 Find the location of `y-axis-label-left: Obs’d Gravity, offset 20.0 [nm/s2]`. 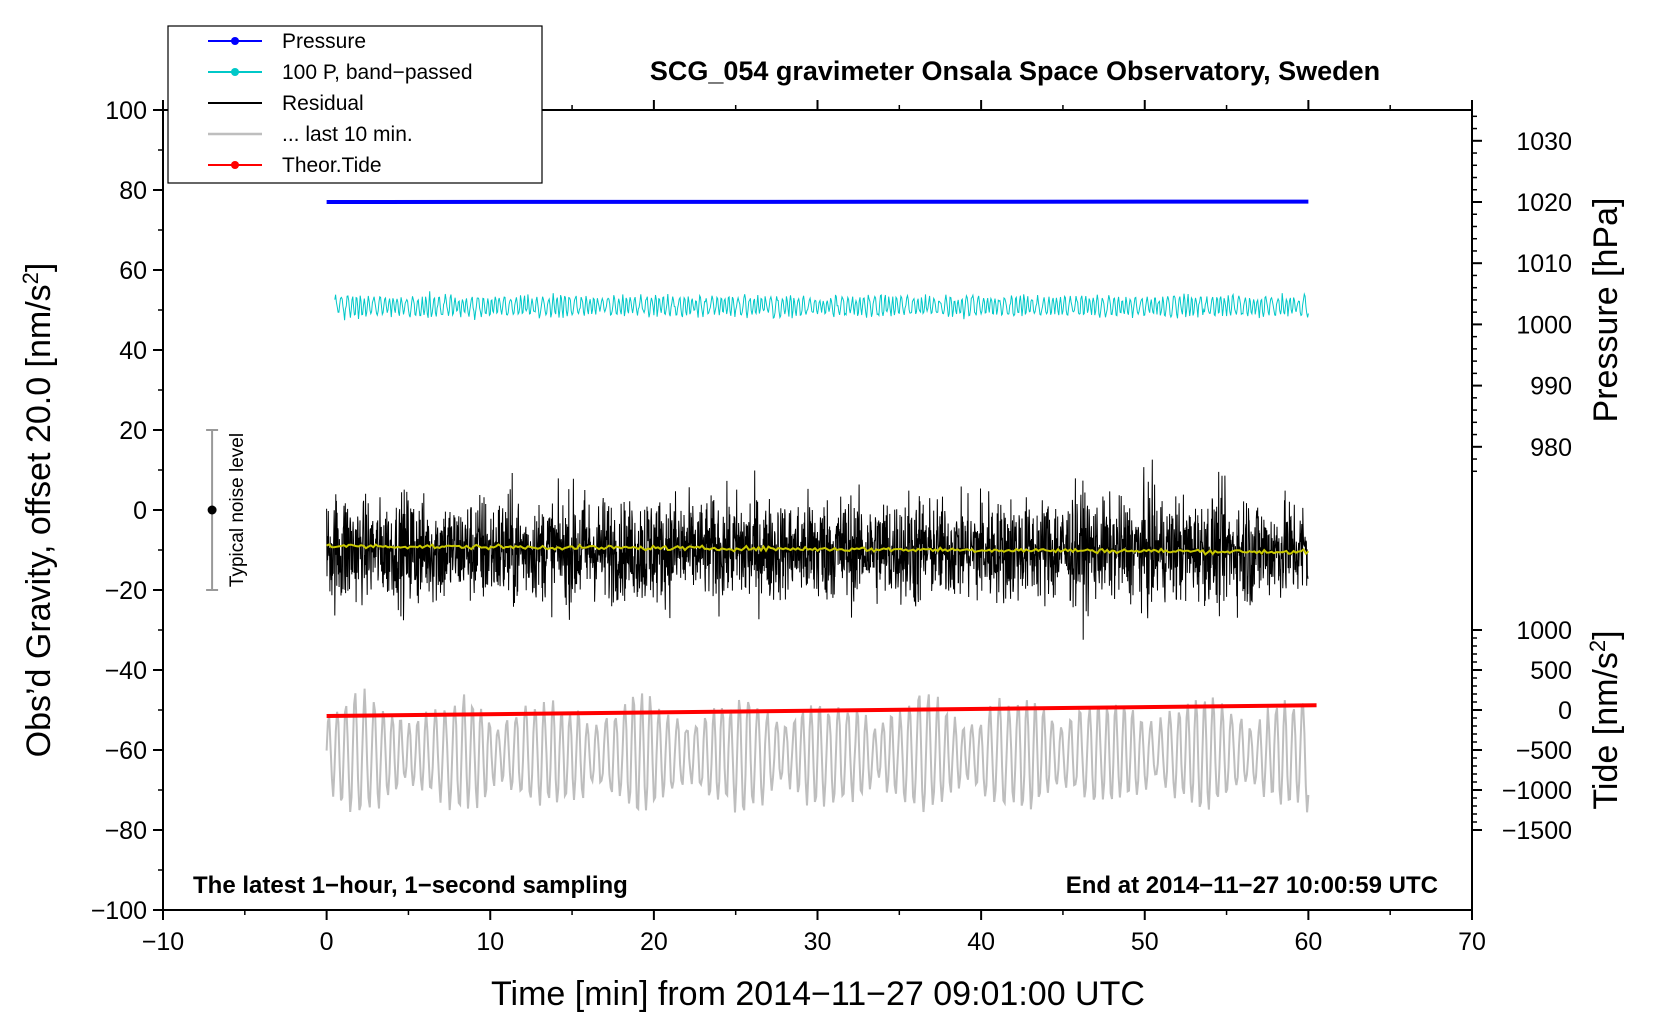

y-axis-label-left: Obs’d Gravity, offset 20.0 [nm/s2] is located at coordinates (38, 510).